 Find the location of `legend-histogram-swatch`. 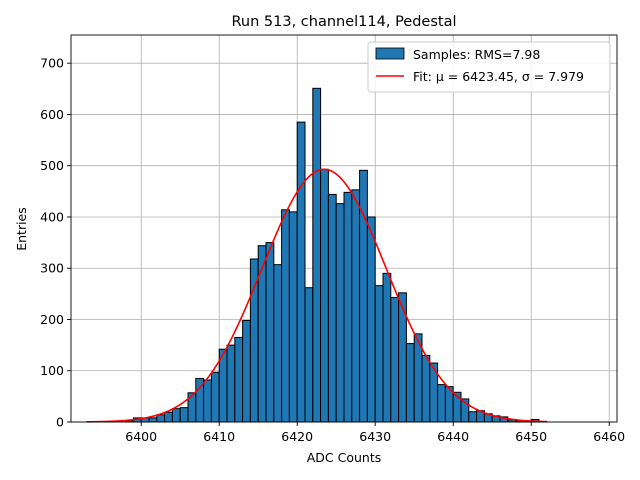

legend-histogram-swatch is located at coordinates (390, 53).